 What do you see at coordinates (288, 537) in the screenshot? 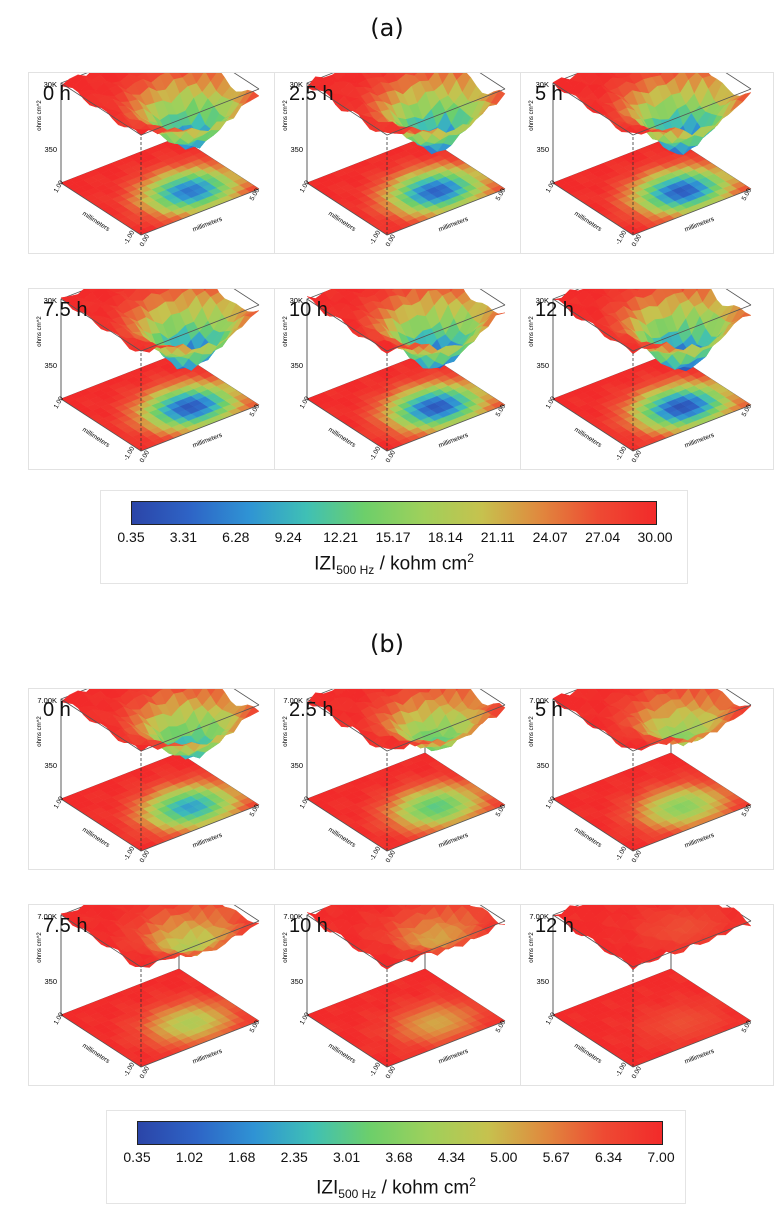
I see `colorbar-tick: 9.24` at bounding box center [288, 537].